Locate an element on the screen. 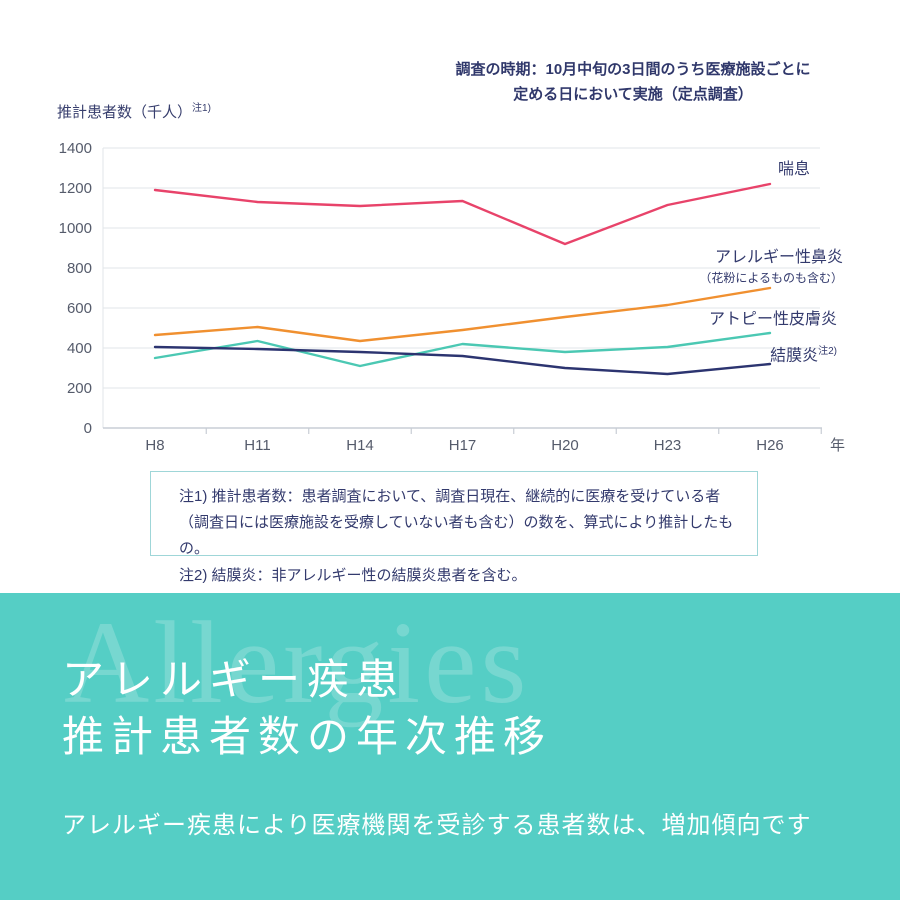 Image resolution: width=900 pixels, height=900 pixels. svg-text: 600 is located at coordinates (79, 308).